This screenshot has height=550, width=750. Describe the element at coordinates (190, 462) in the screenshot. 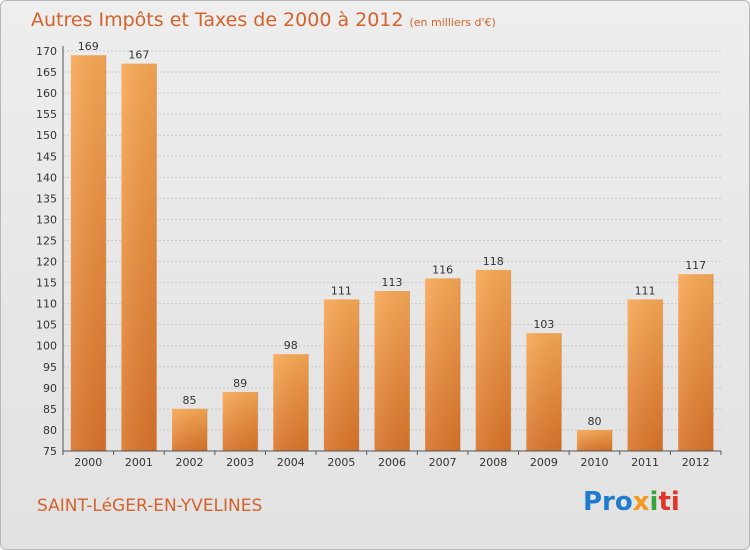

I see `x-tick-label: 2002` at that location.